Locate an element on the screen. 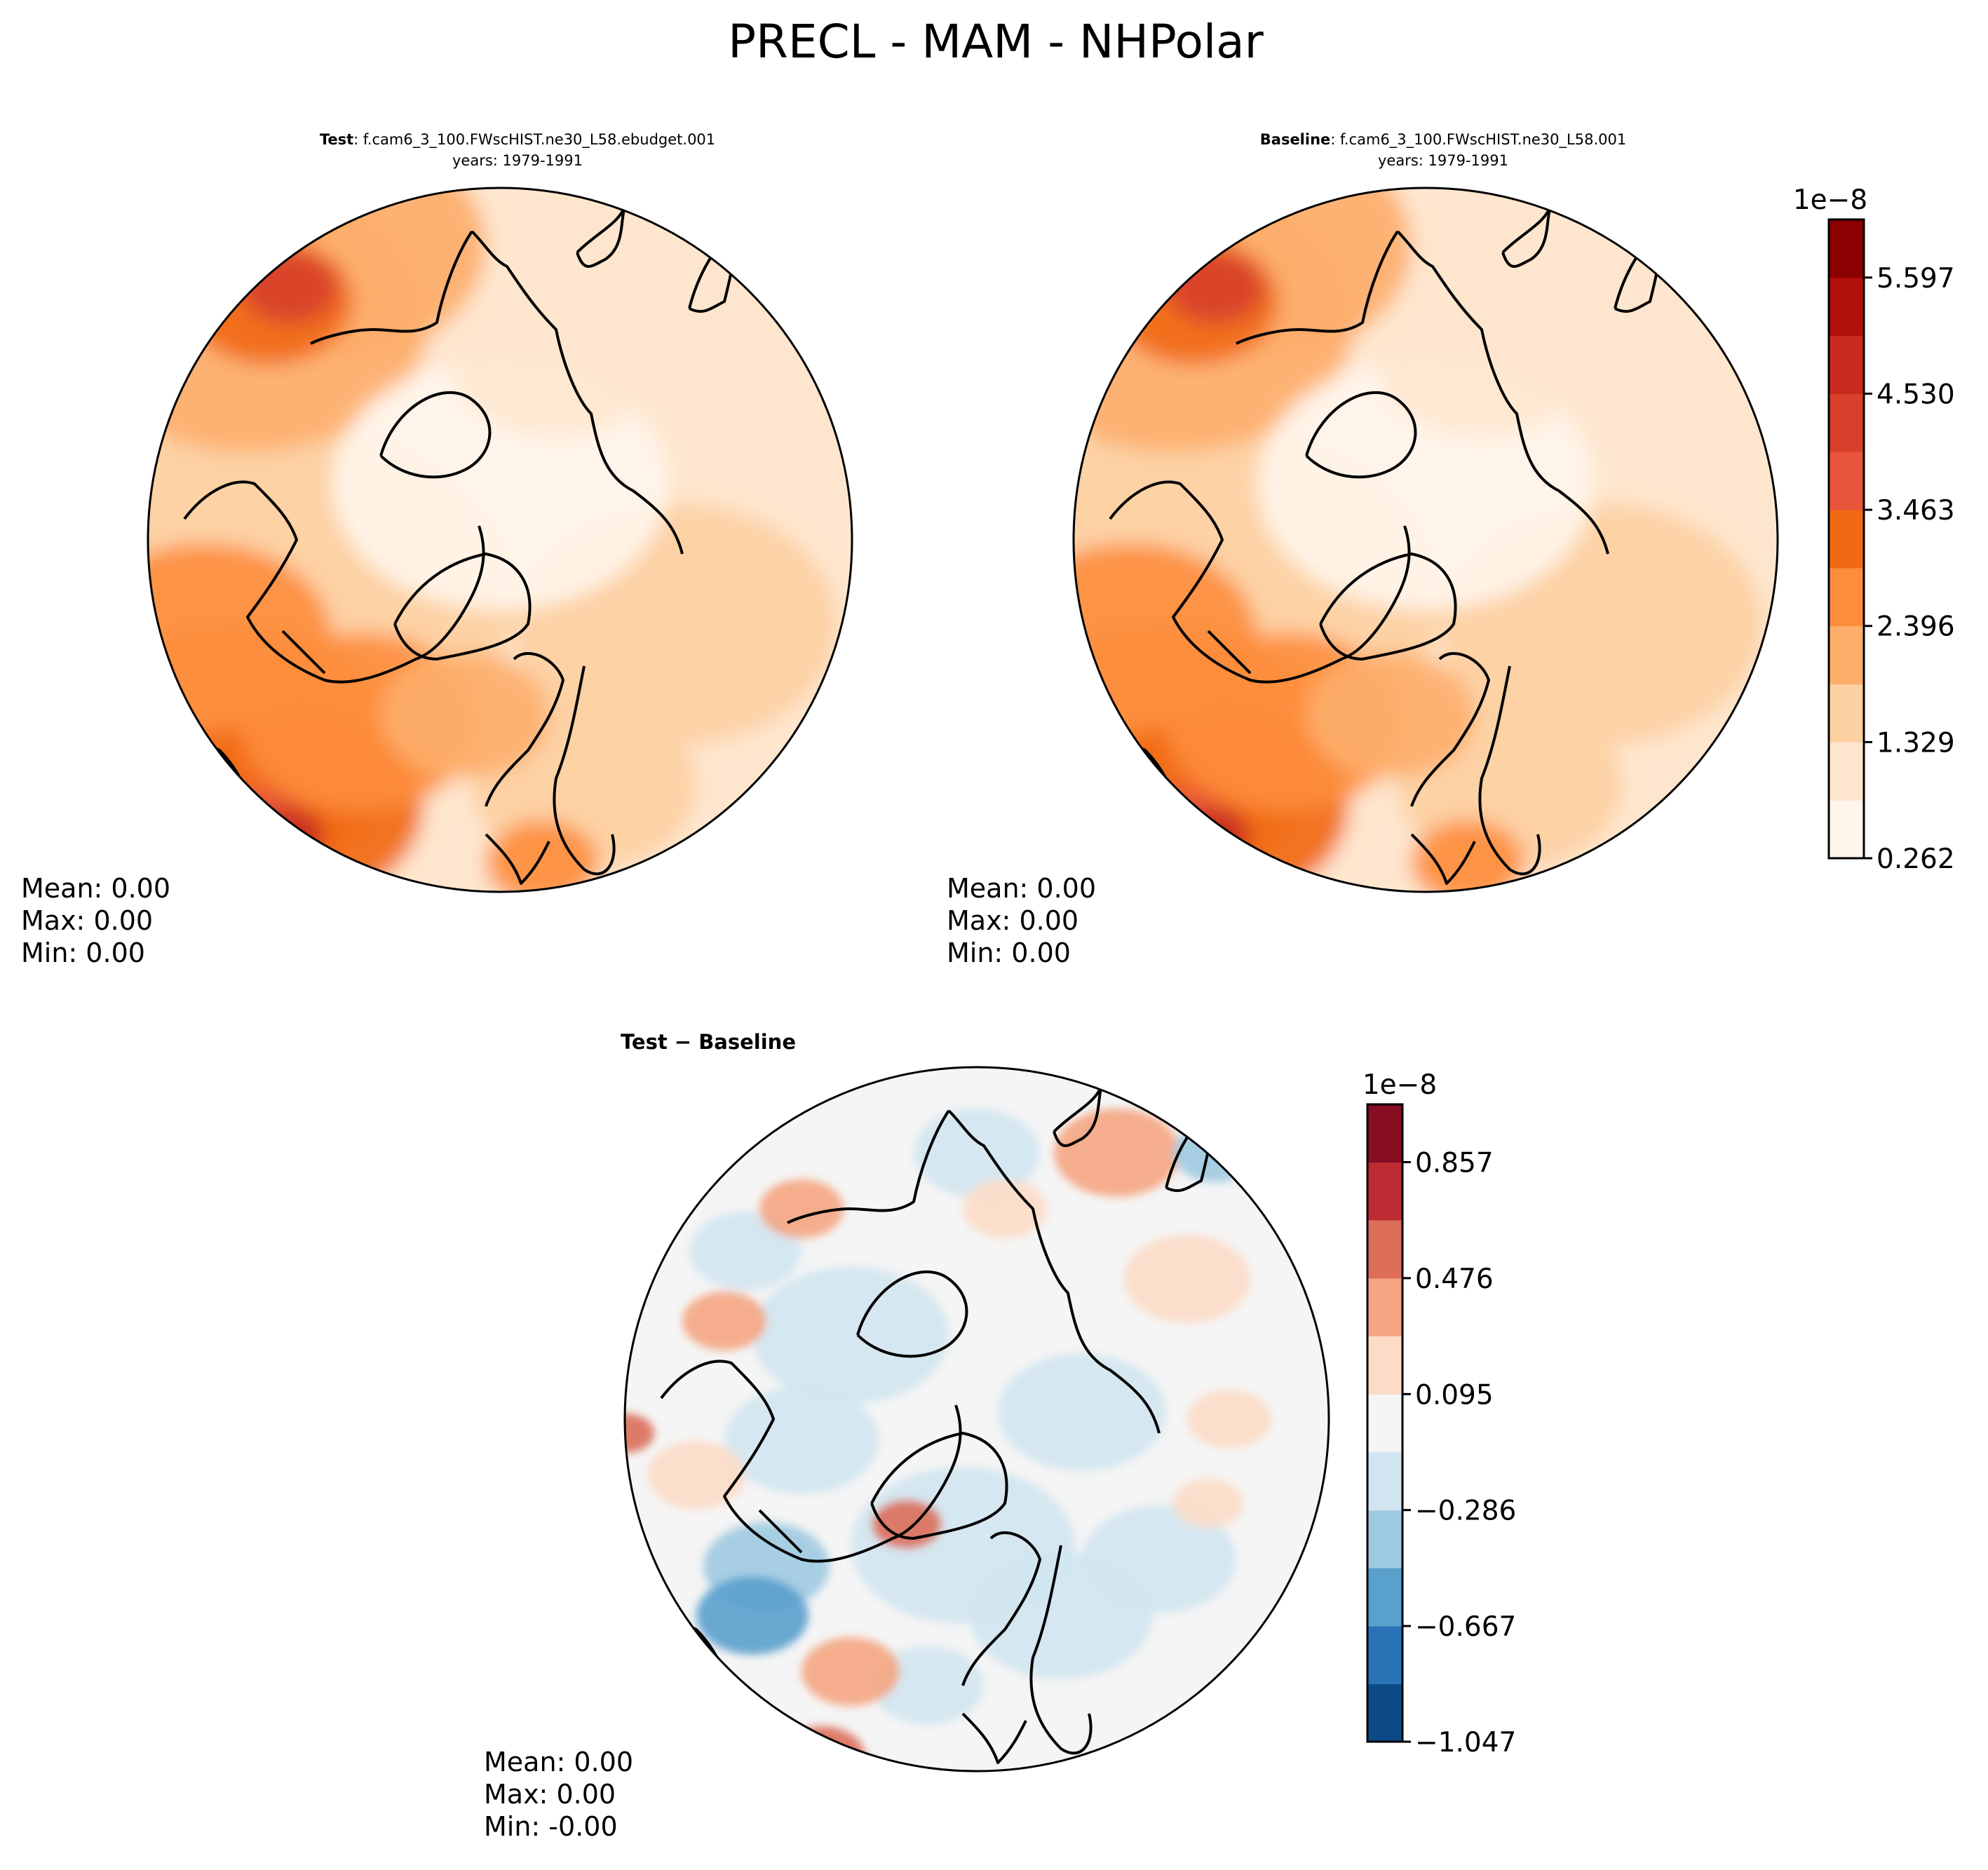 This screenshot has width=1988, height=1870. seq-colorbar-multiplier: 1e−8 is located at coordinates (1830, 200).